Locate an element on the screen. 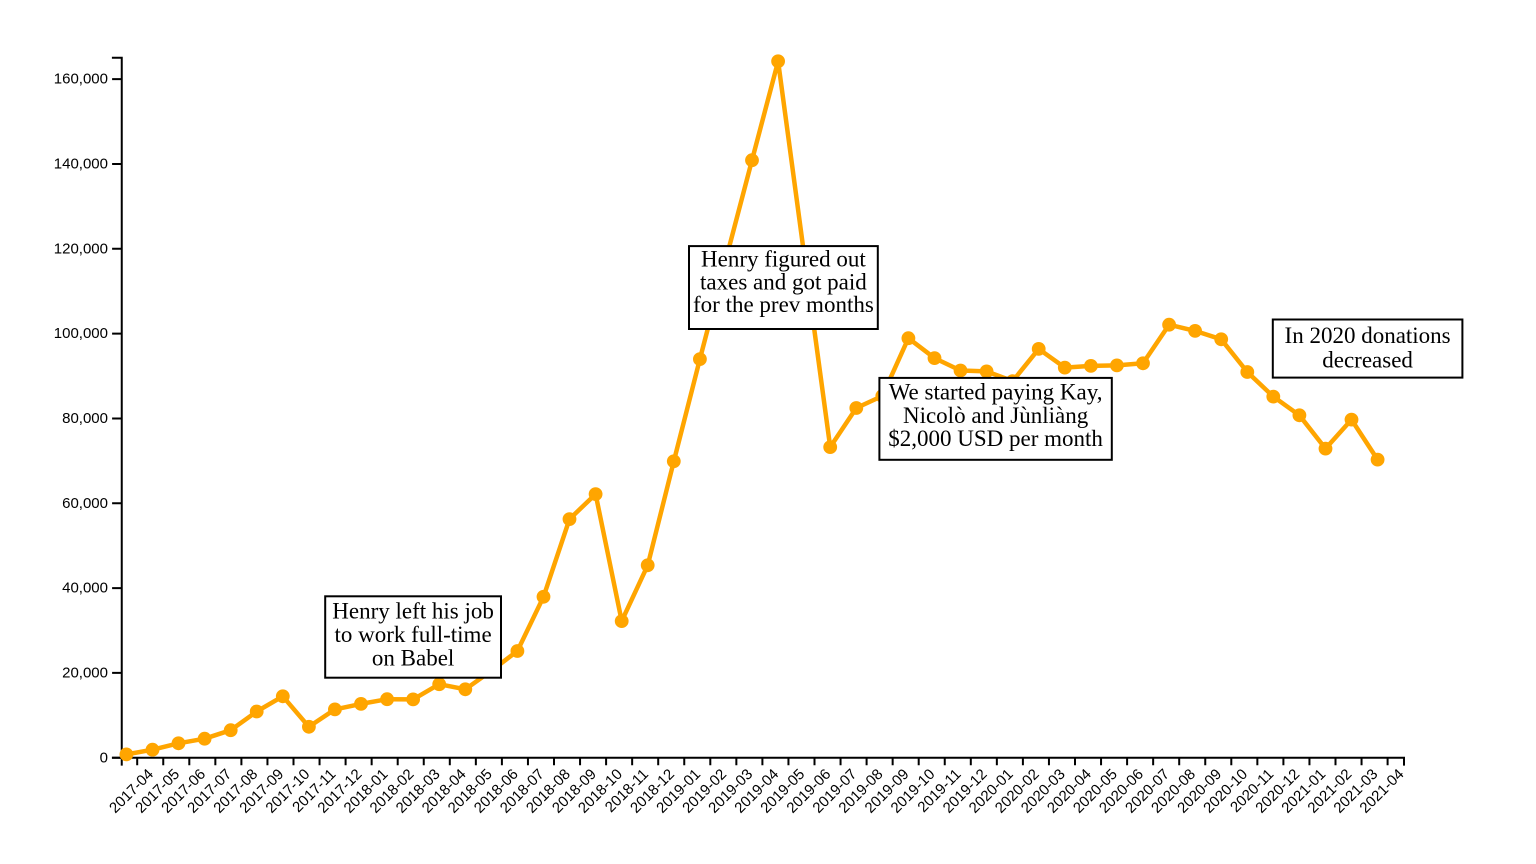 Image resolution: width=1536 pixels, height=864 pixels. svg-text: on Babel is located at coordinates (413, 657).